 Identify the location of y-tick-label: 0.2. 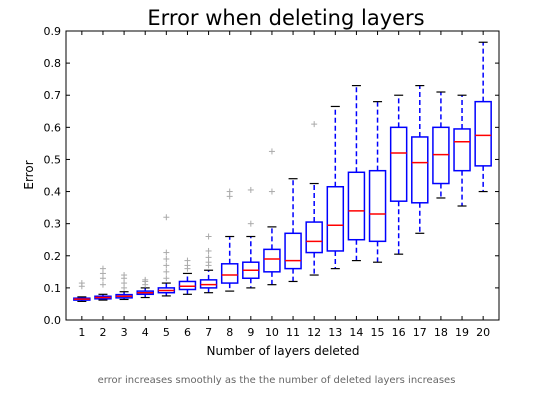
(53, 256).